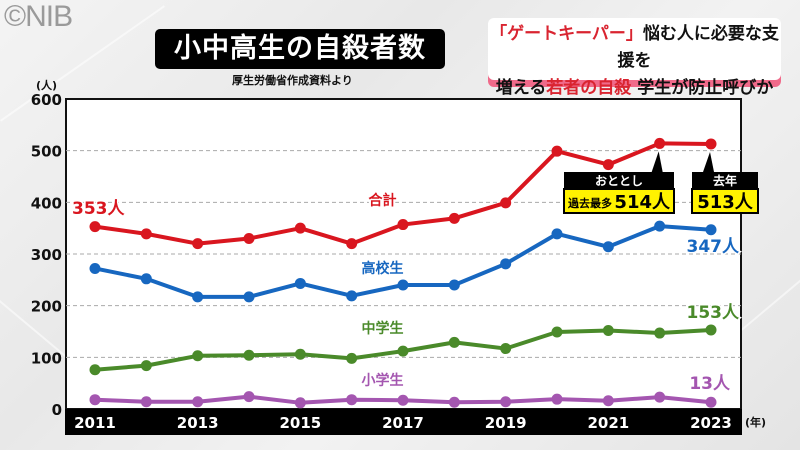  Describe the element at coordinates (46, 203) in the screenshot. I see `y-tick-label: 400` at that location.